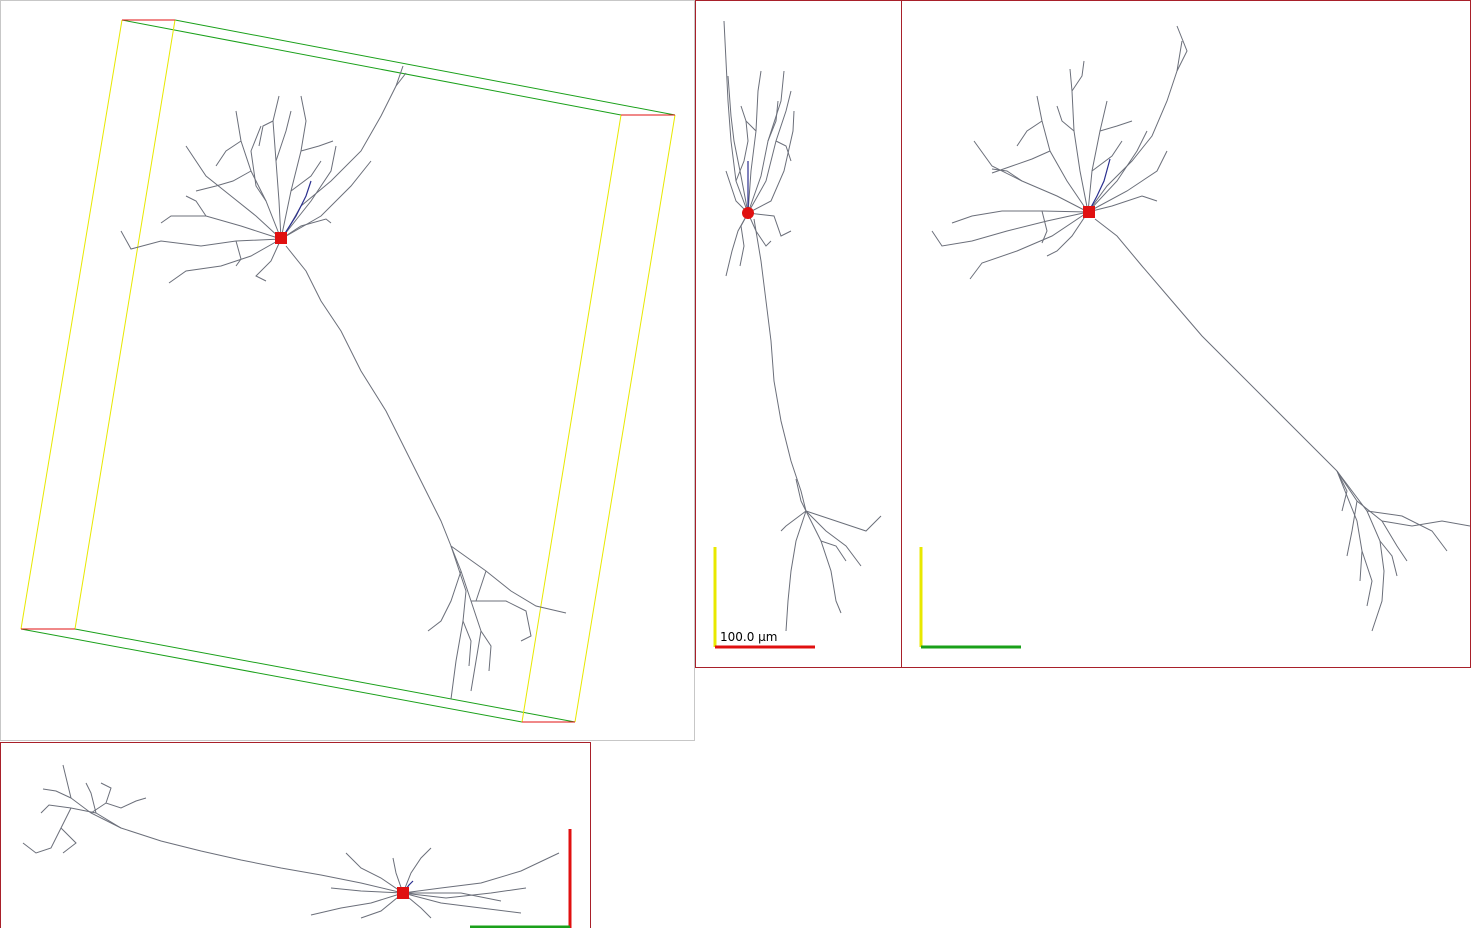 The image size is (1471, 928). I want to click on scale-bar-label: 100.0 µm, so click(749, 637).